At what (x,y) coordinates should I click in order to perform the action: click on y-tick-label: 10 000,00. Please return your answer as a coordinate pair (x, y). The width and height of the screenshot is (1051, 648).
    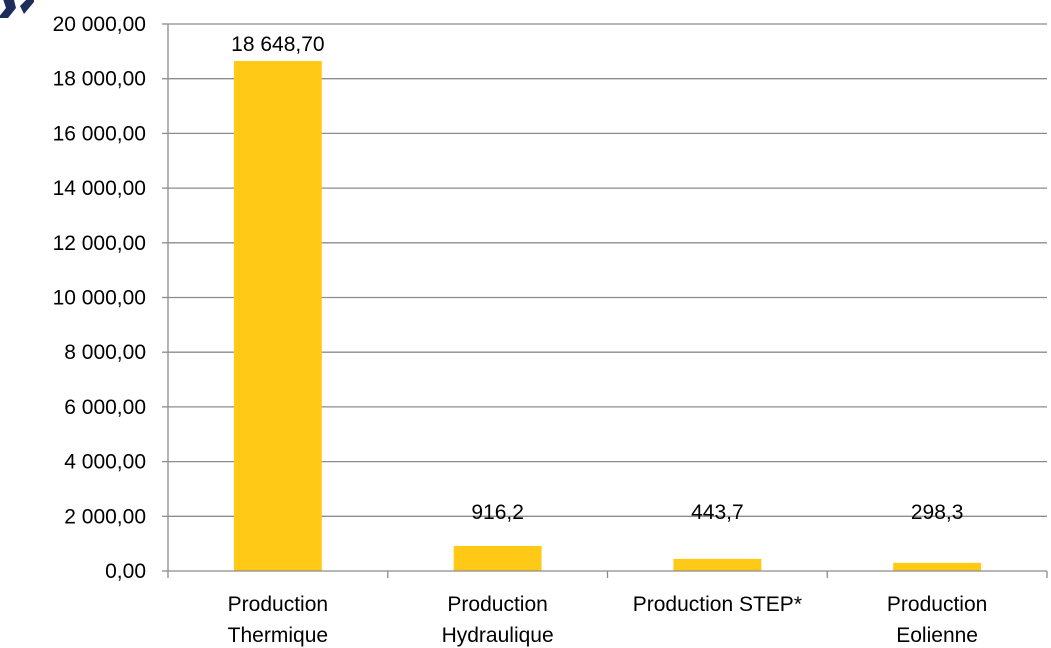
    Looking at the image, I should click on (99, 298).